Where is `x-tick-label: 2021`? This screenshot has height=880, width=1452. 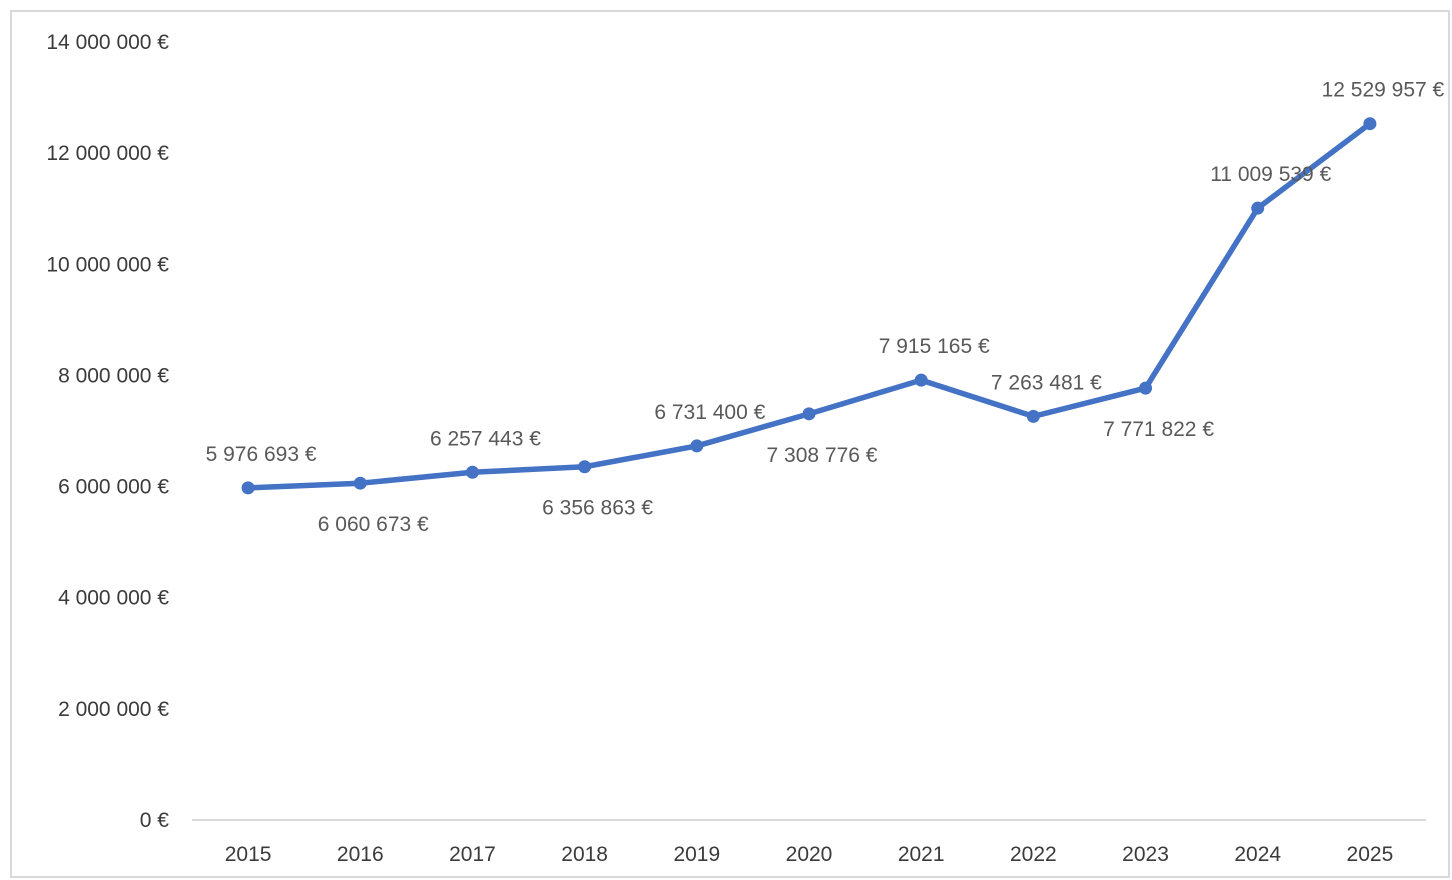
x-tick-label: 2021 is located at coordinates (921, 854).